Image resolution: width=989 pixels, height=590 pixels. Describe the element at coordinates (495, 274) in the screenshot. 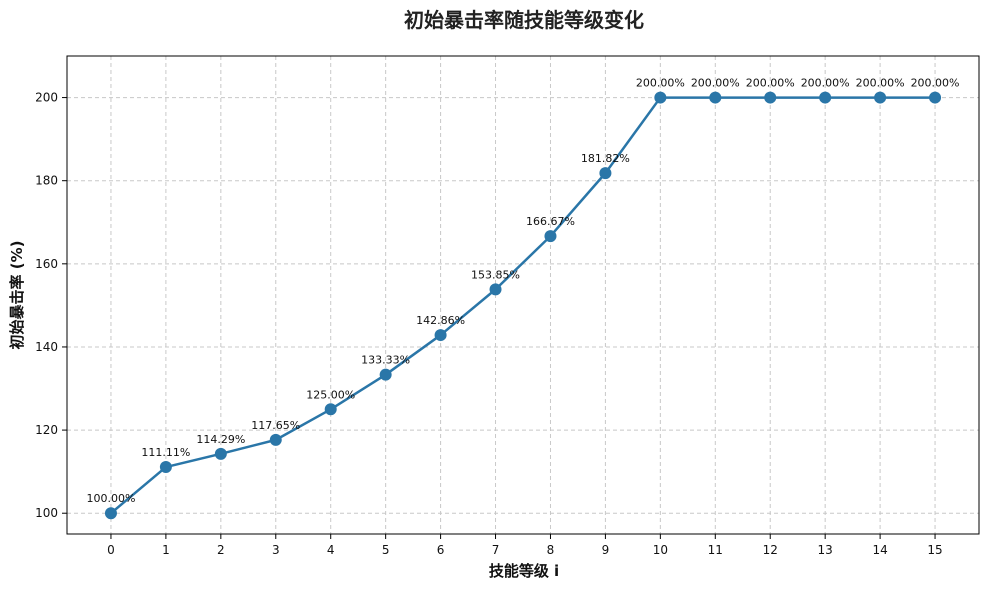

I see `data-label: 153.85%` at that location.